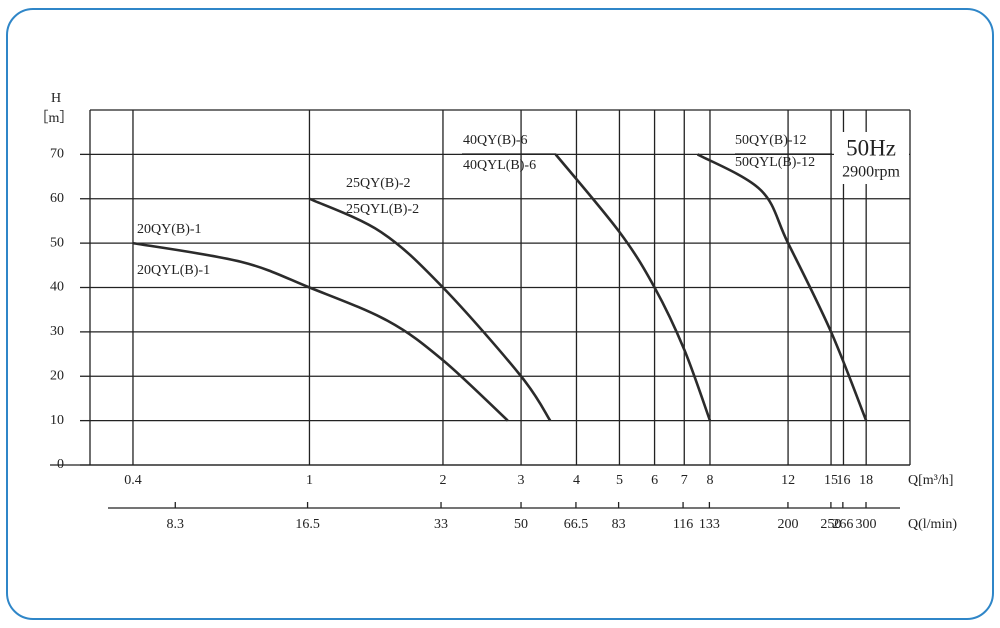 The width and height of the screenshot is (1000, 628). Describe the element at coordinates (60, 464) in the screenshot. I see `y-tick-label: 0` at that location.